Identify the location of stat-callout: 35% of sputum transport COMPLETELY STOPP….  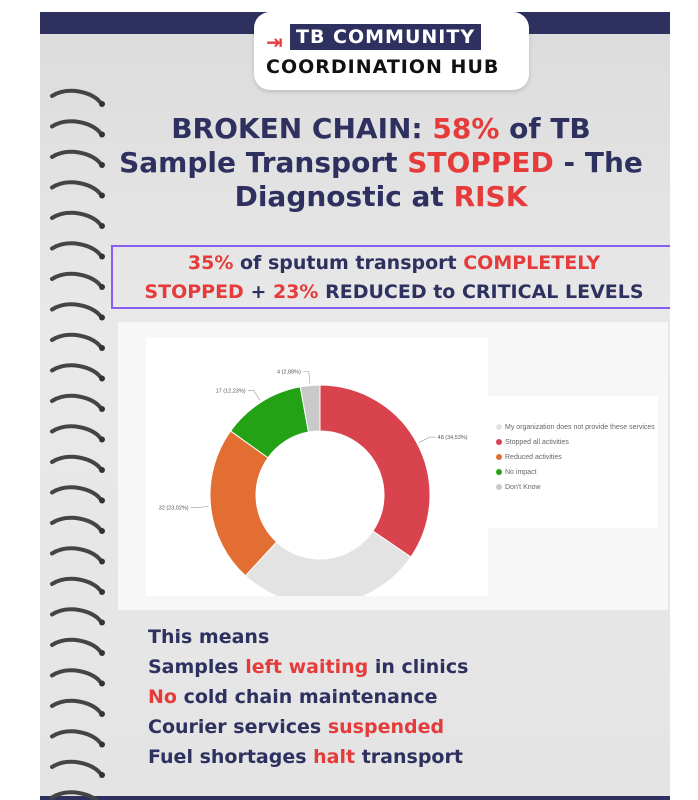
(390, 277).